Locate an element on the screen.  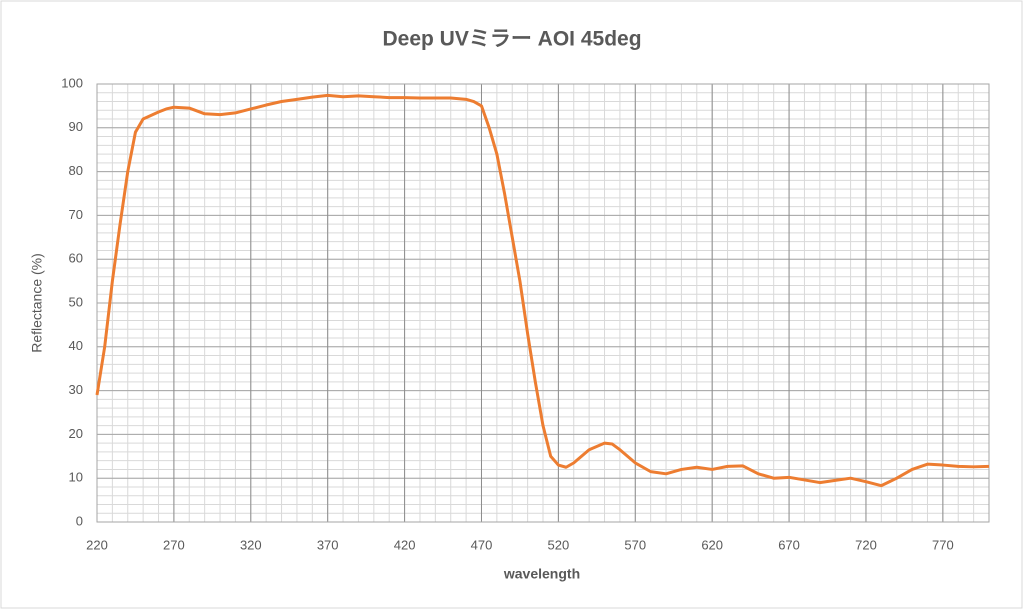
y-tick-label: 90 is located at coordinates (76, 126).